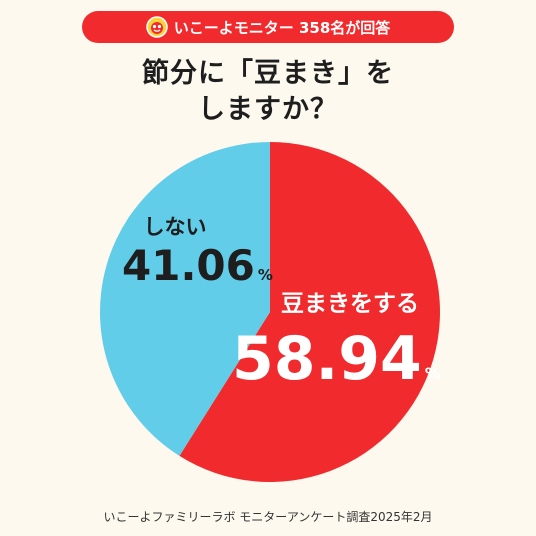 Image resolution: width=536 pixels, height=536 pixels. What do you see at coordinates (282, 27) in the screenshot?
I see `badge-text: いこーよモニター 358名が回答` at bounding box center [282, 27].